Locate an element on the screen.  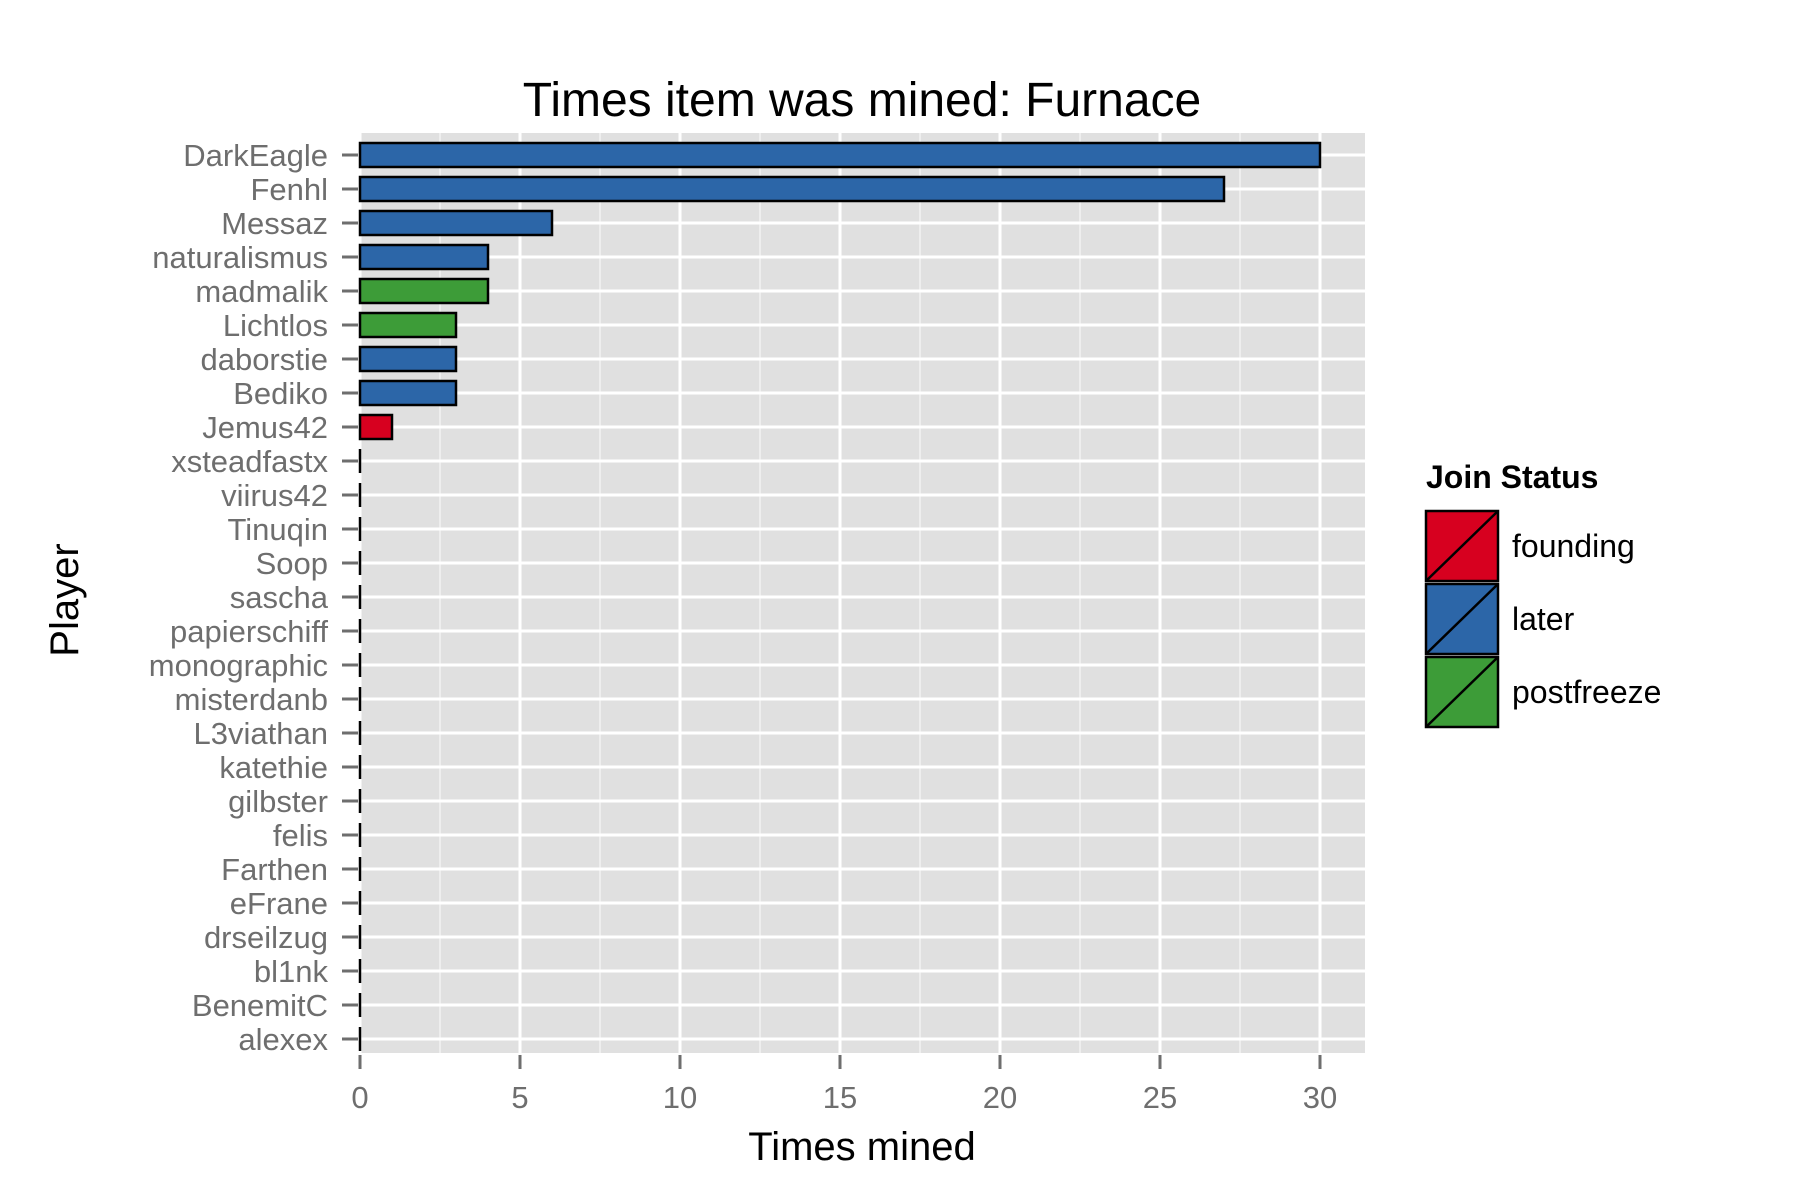
y-tick-label: Lichtlos is located at coordinates (275, 325).